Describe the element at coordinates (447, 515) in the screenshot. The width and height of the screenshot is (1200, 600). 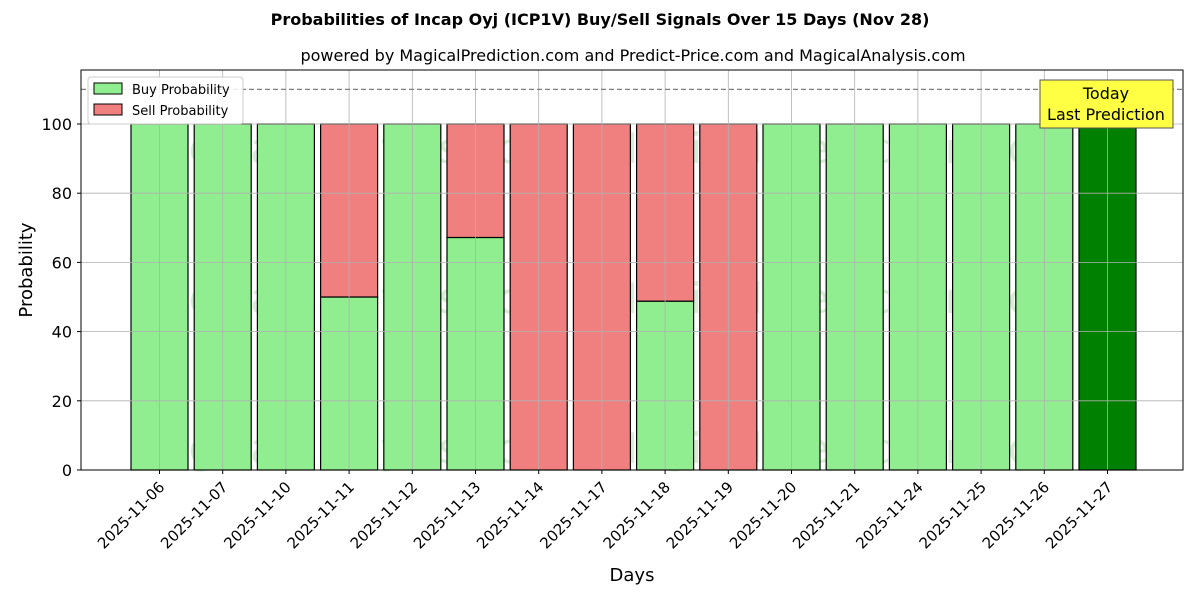
I see `x-tick-label: 2025-11-13` at that location.